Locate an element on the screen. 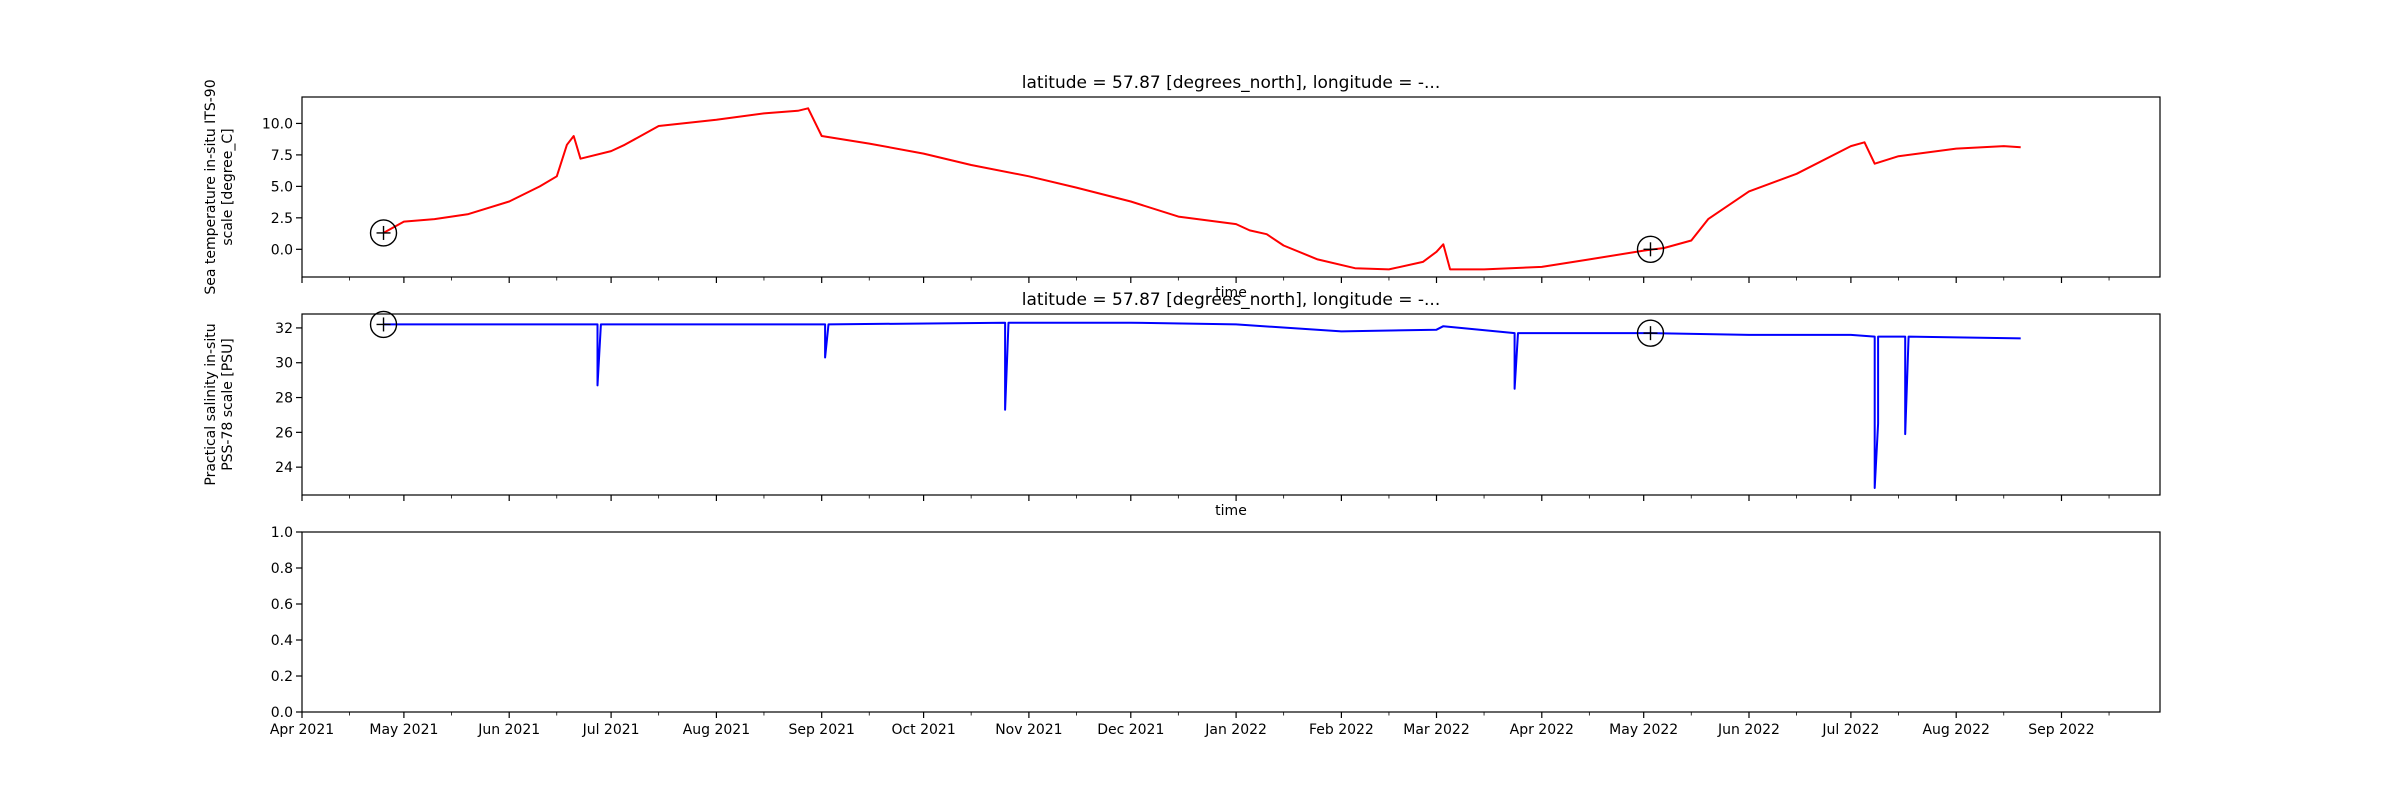  x-tick-label: Jun 2022 is located at coordinates (1748, 730).